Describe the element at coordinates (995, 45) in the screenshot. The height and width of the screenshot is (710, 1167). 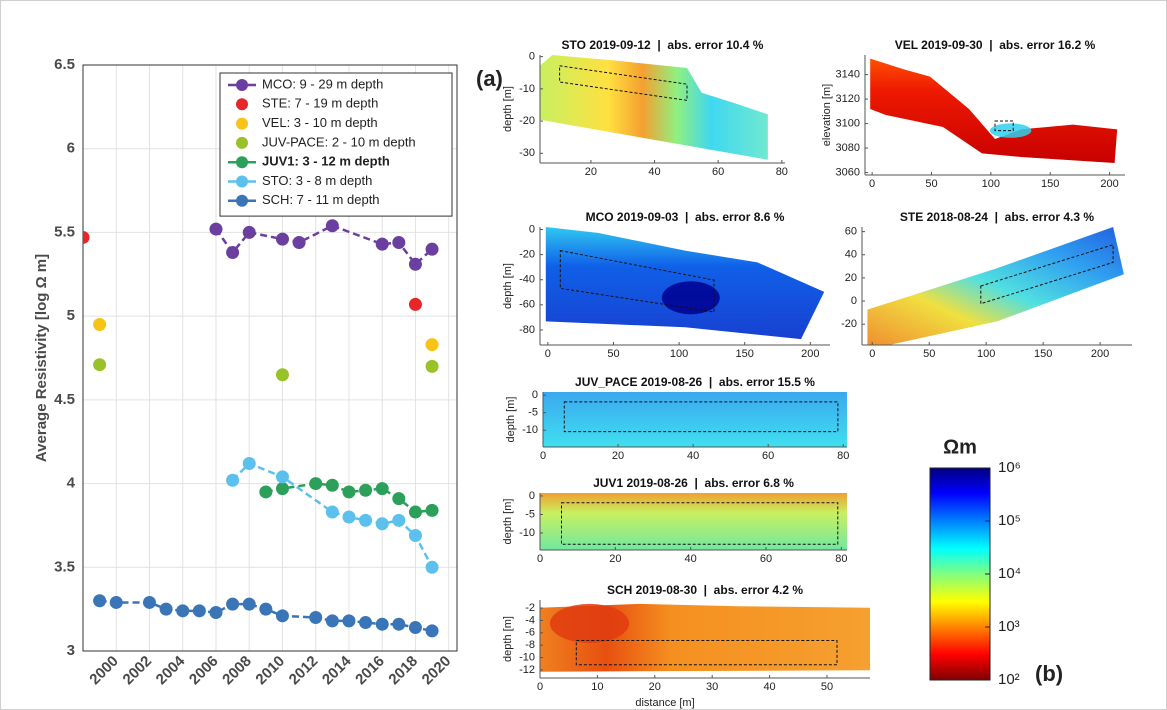
I see `panel-title: VEL 2019-09-30 | abs. error 16.2 %` at that location.